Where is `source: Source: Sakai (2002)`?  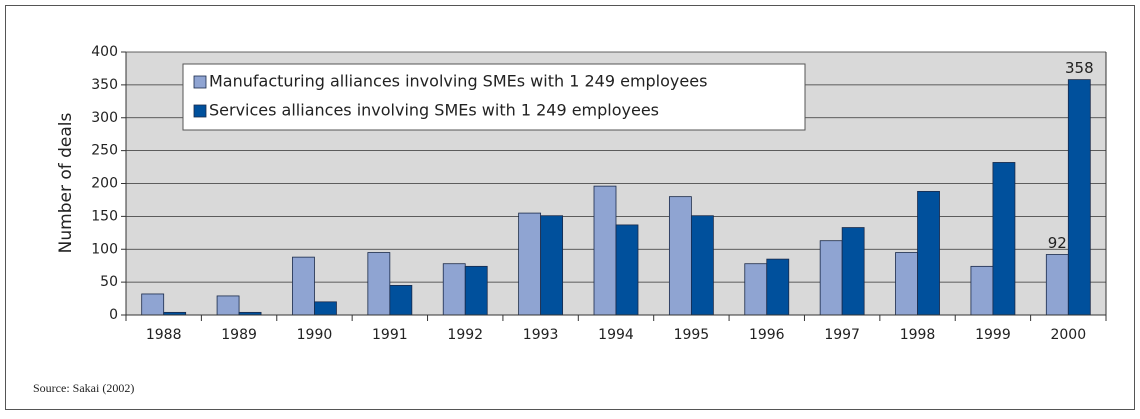 source: Source: Sakai (2002) is located at coordinates (83, 388).